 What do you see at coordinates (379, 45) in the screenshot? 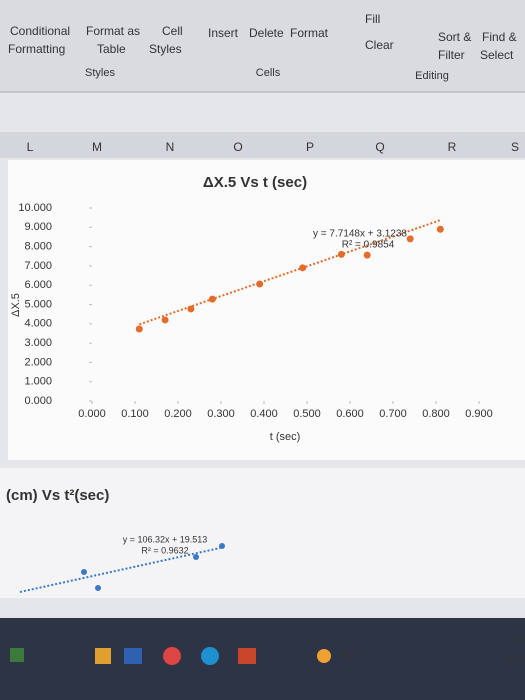
I see `ribbon-button-label: Clear` at bounding box center [379, 45].